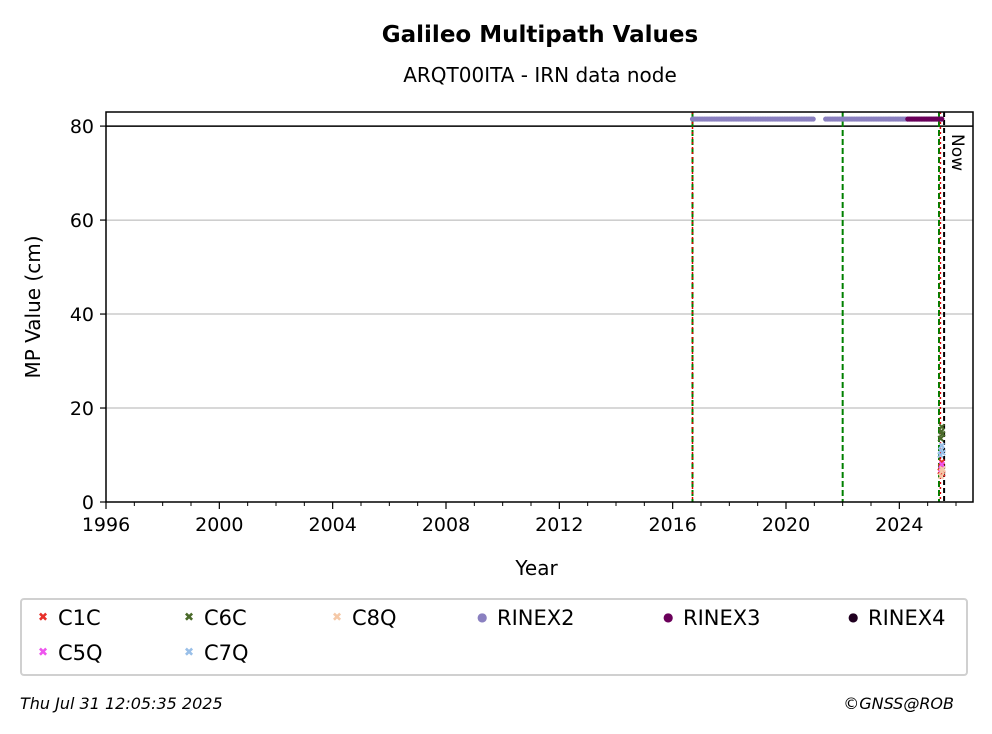 The width and height of the screenshot is (992, 734). I want to click on y-tick-label: 0, so click(88, 503).